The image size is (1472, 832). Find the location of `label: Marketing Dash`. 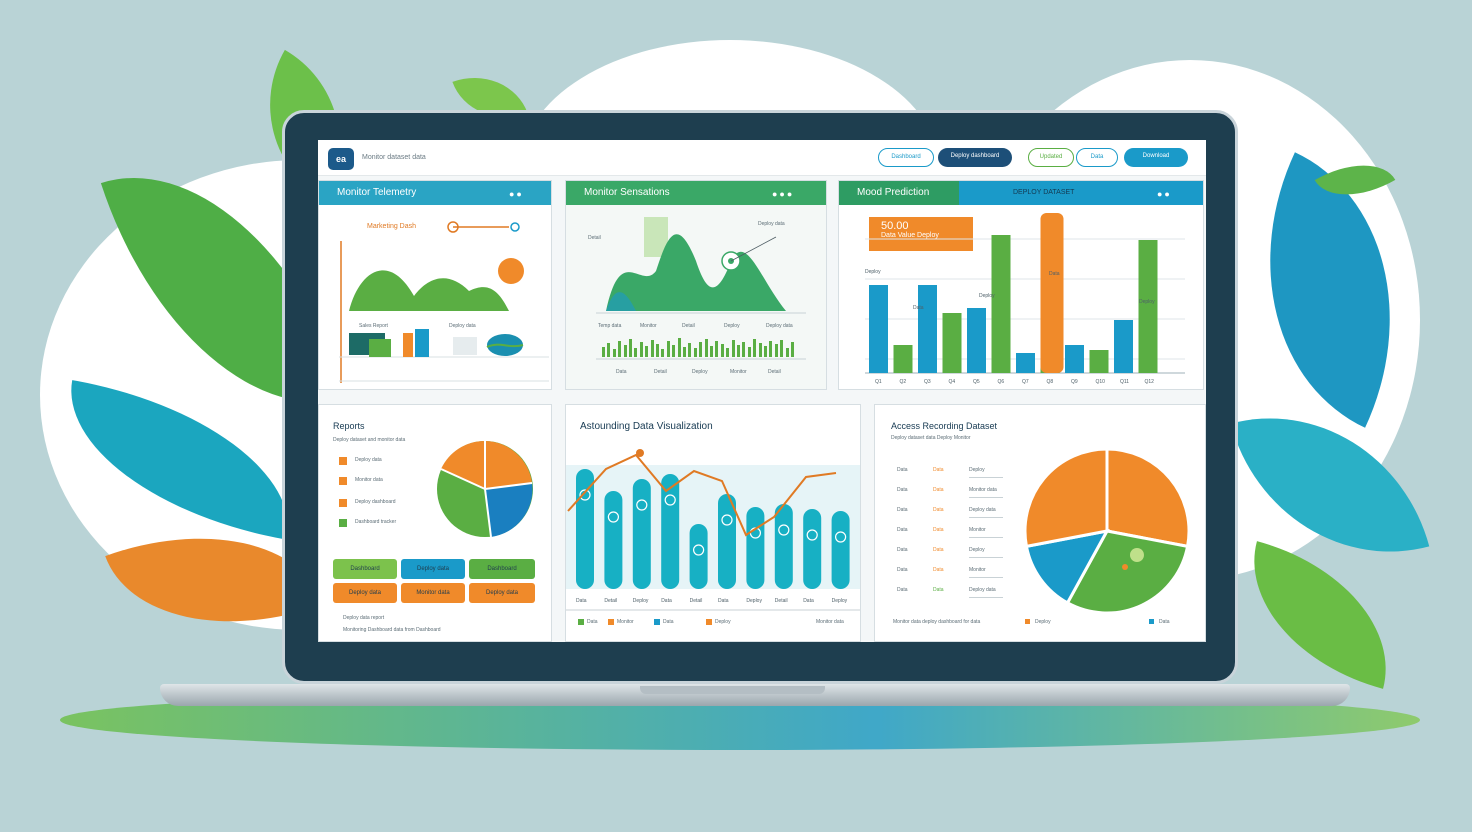

label: Marketing Dash is located at coordinates (392, 226).